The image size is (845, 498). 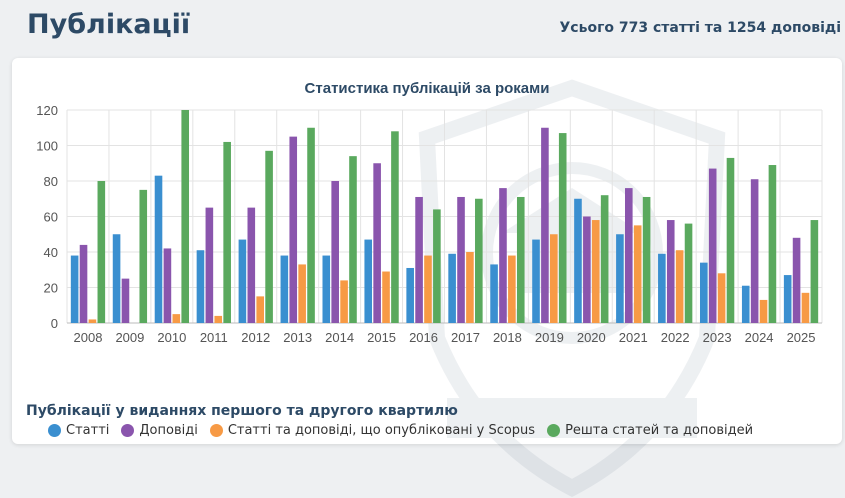 What do you see at coordinates (554, 430) in the screenshot?
I see `legend-marker-icon` at bounding box center [554, 430].